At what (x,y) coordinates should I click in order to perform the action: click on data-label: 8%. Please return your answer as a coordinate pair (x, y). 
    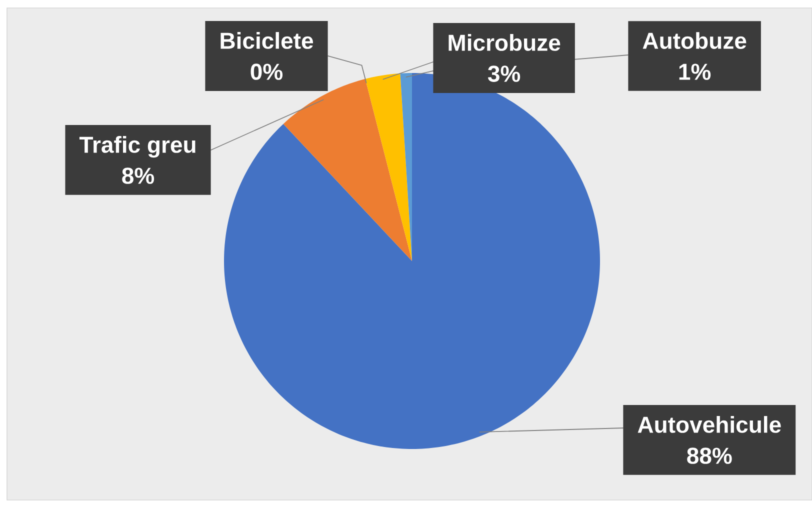
    Looking at the image, I should click on (138, 176).